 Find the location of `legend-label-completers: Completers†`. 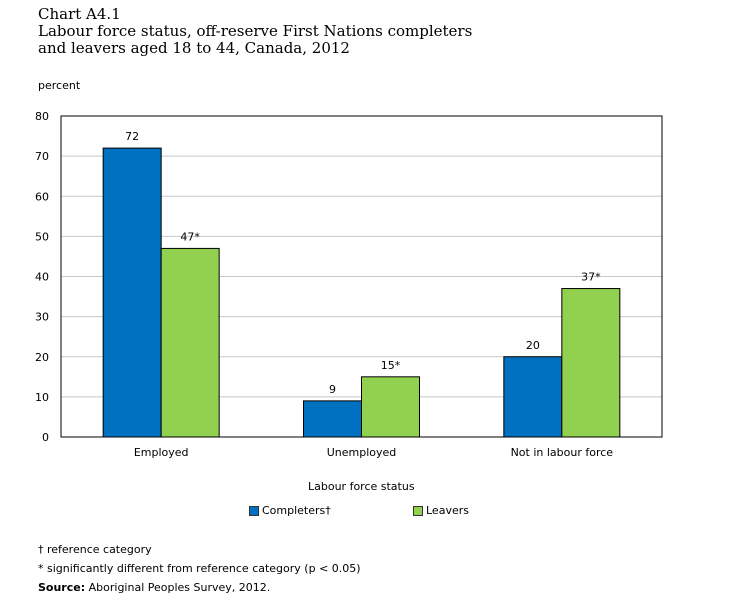

legend-label-completers: Completers† is located at coordinates (296, 510).